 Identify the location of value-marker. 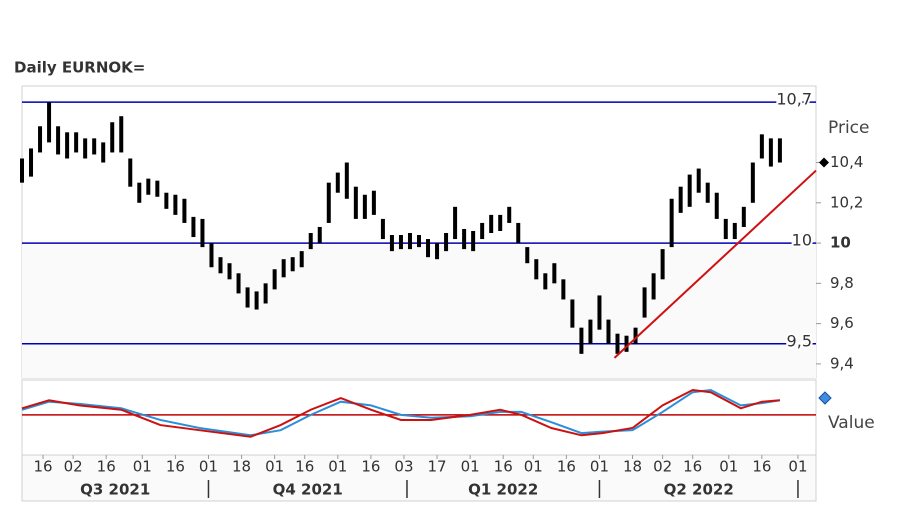
(825, 398).